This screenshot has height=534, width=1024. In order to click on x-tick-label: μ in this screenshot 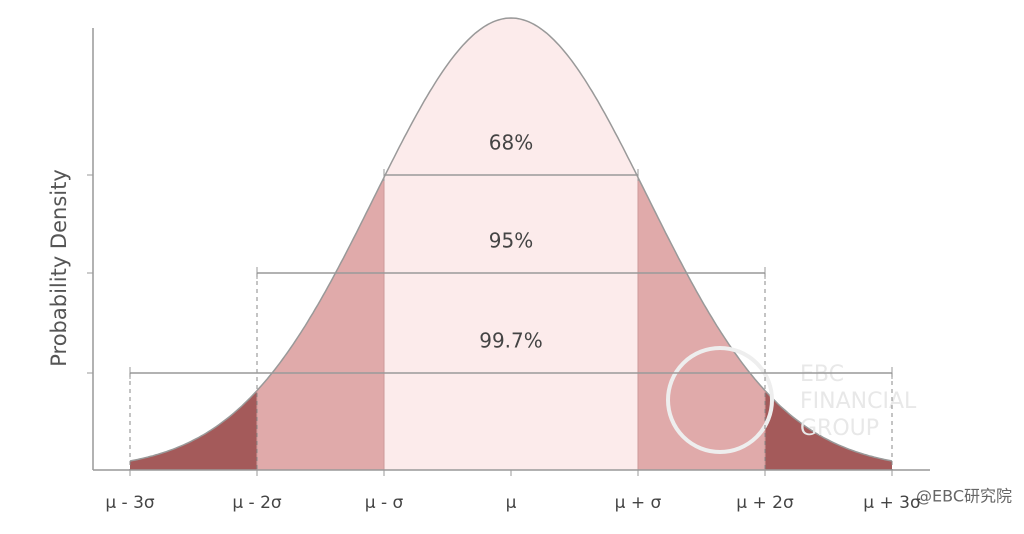, I will do `click(511, 503)`.